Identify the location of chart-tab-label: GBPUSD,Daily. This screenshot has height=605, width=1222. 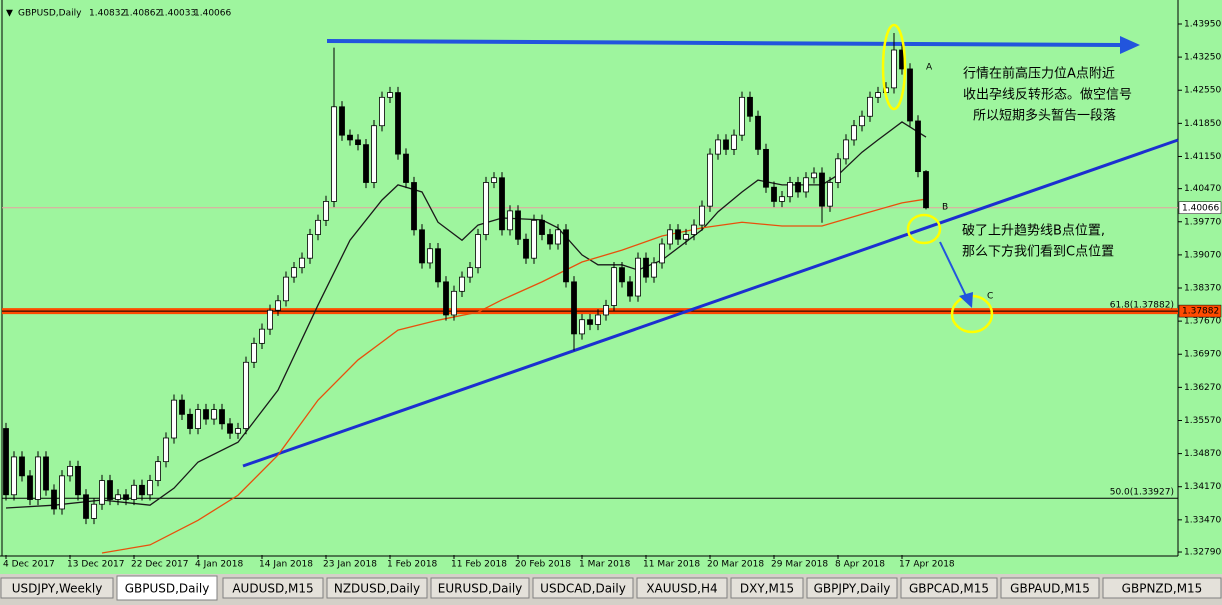
(167, 589).